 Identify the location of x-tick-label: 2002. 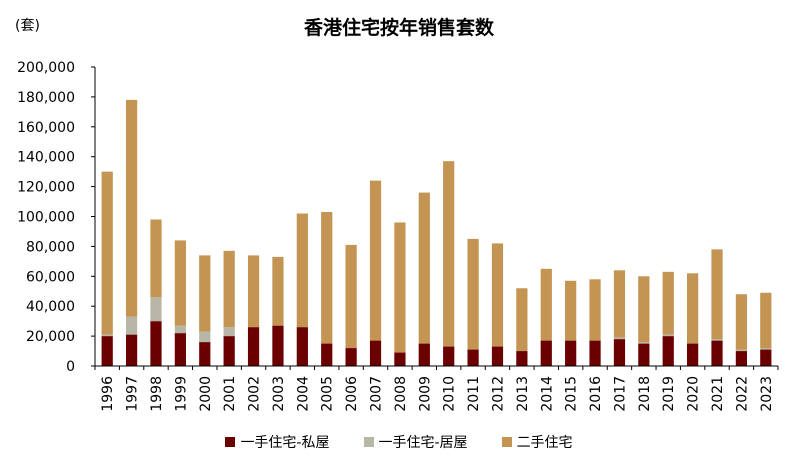
(255, 394).